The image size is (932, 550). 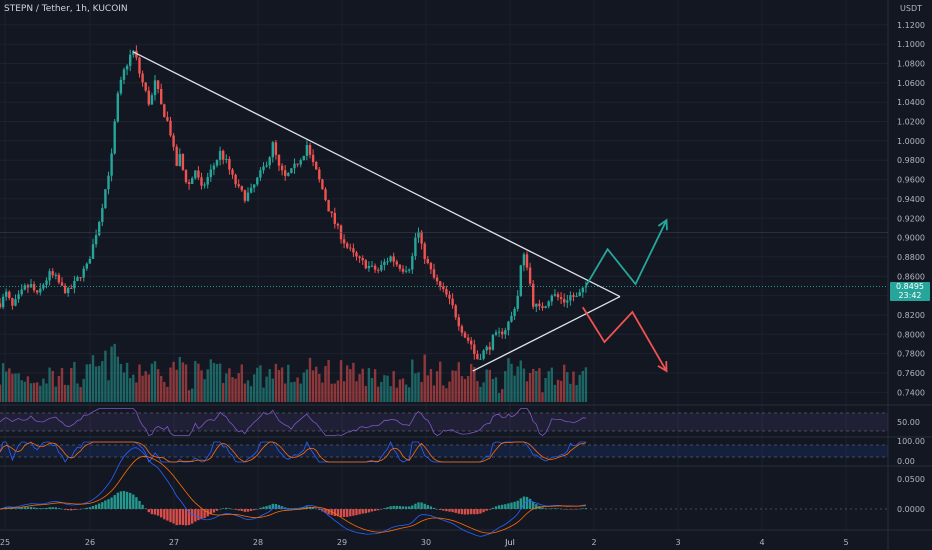 I want to click on bullish-projection-path, so click(x=626, y=253).